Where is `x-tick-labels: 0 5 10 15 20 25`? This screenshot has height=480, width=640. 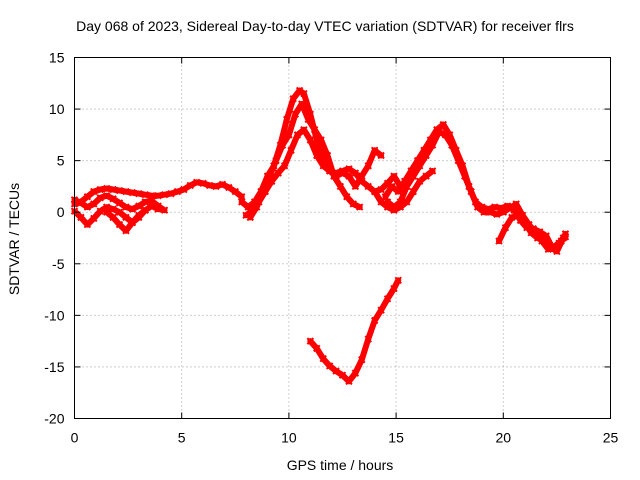 x-tick-labels: 0 5 10 15 20 25 is located at coordinates (345, 438).